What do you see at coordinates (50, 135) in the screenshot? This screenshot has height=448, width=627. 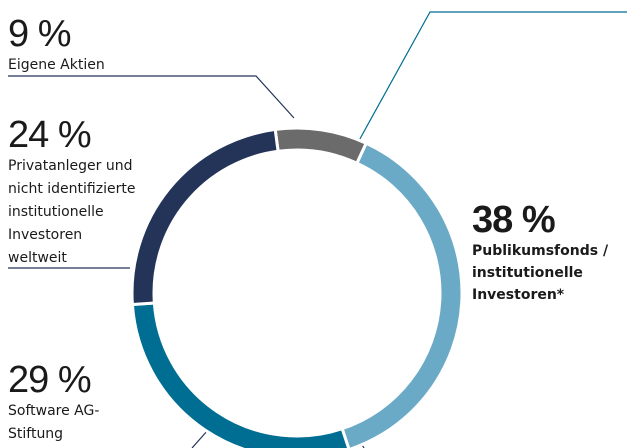 I see `value-label: 24 %` at bounding box center [50, 135].